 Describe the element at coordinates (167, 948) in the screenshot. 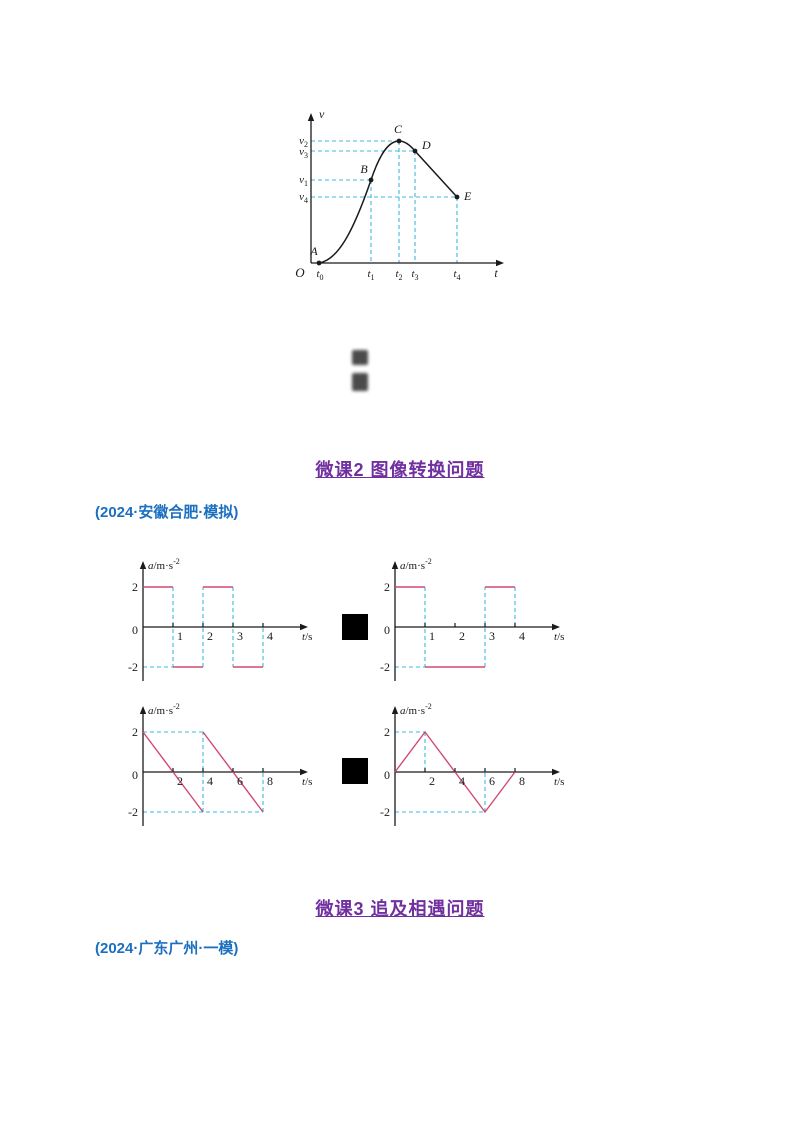

I see `question-source-2: (2024·广东广州·一模)` at that location.